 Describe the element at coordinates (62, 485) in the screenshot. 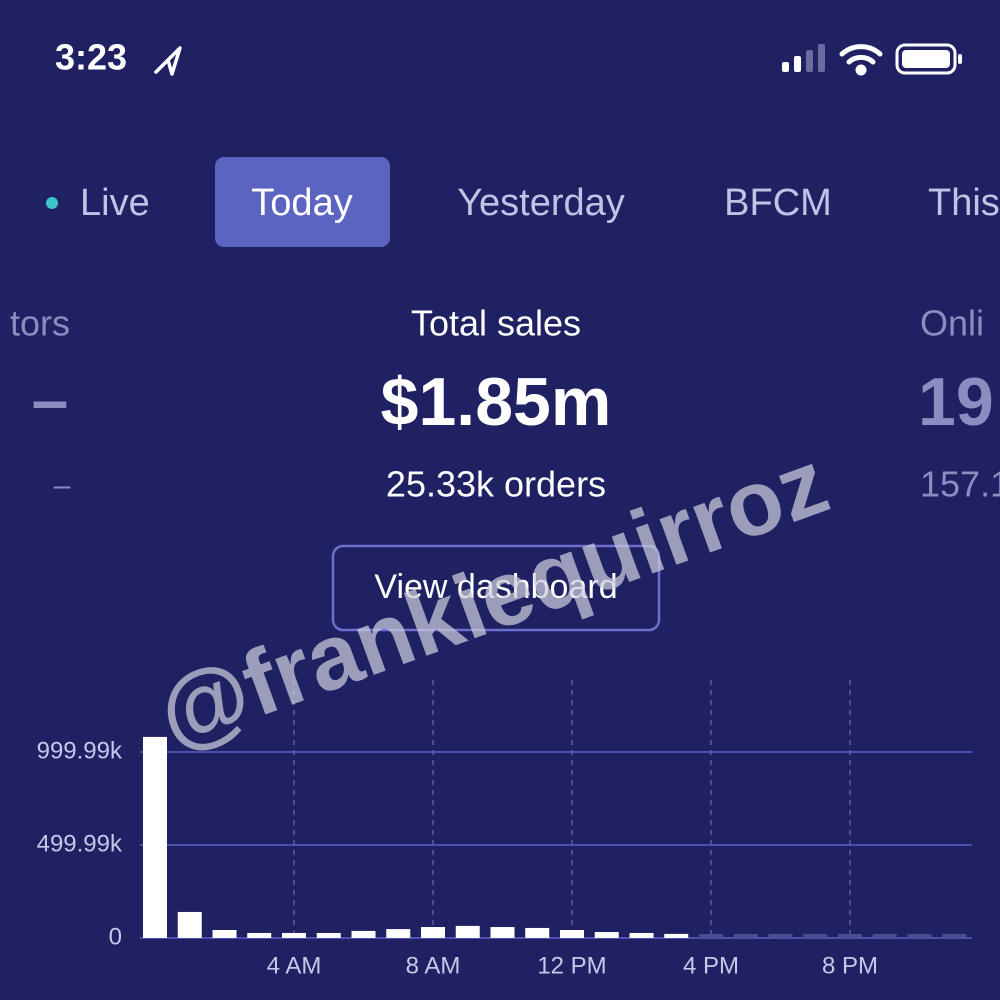

I see `metric-sub: –` at that location.